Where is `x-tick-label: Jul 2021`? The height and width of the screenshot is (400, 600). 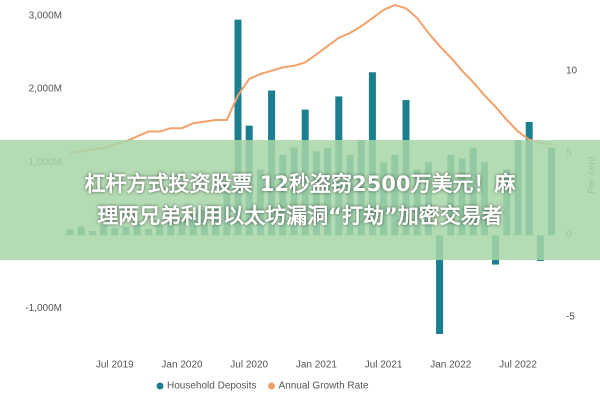
x-tick-label: Jul 2021 is located at coordinates (384, 365).